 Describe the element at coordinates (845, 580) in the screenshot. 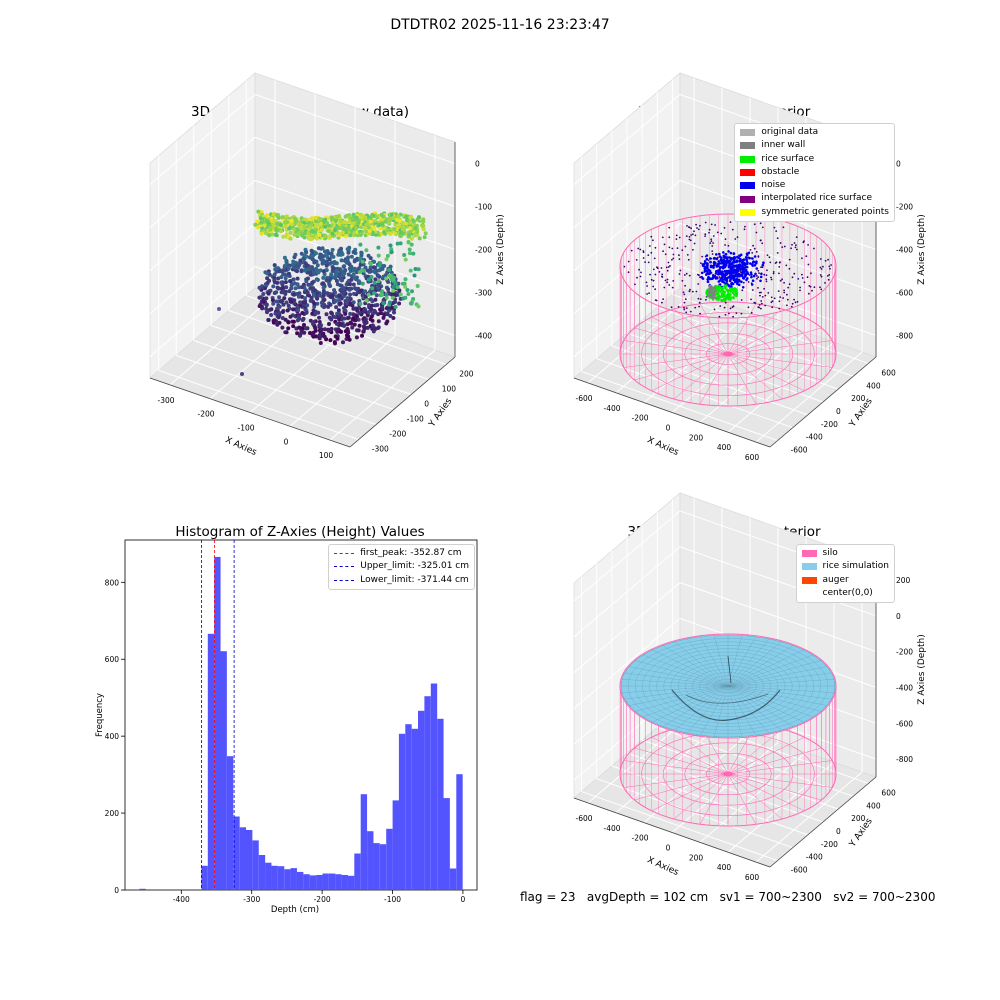

I see `legend-entry: auger` at that location.